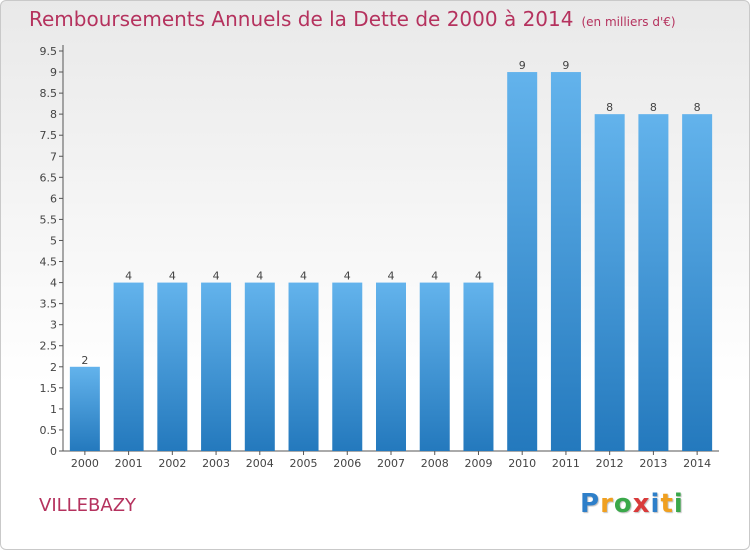  What do you see at coordinates (53, 240) in the screenshot?
I see `y-tick-label: 5` at bounding box center [53, 240].